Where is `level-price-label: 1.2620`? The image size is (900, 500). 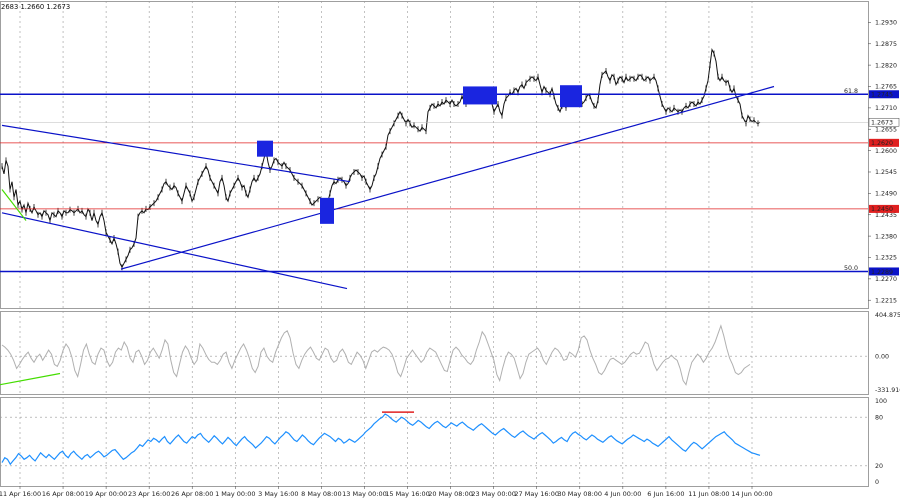 level-price-label: 1.2620 is located at coordinates (882, 143).